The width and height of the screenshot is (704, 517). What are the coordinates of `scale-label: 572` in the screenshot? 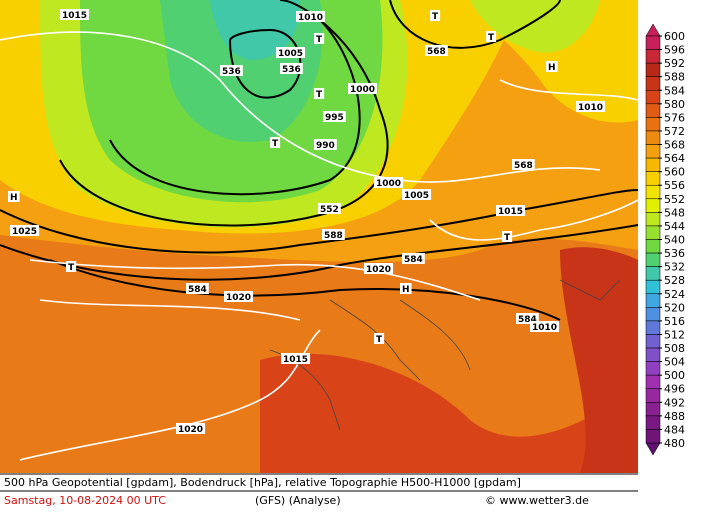 It's located at (674, 131).